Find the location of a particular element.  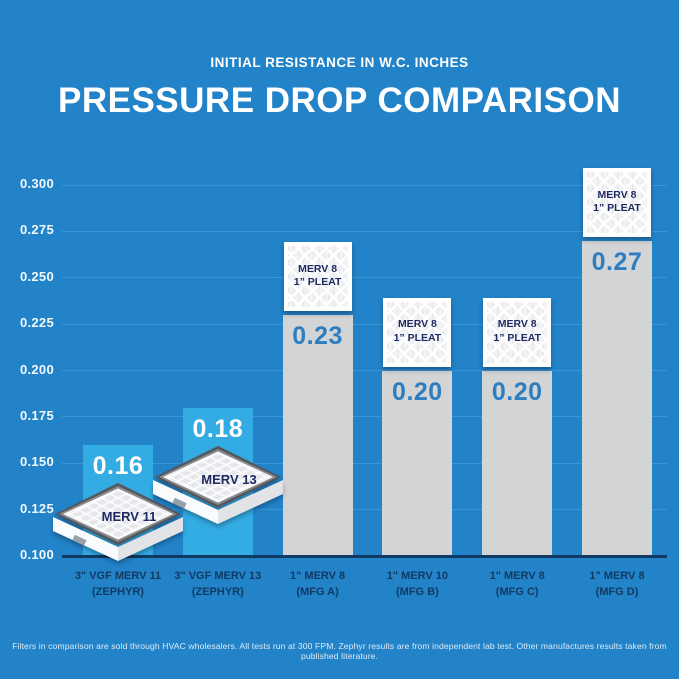

axis-baseline is located at coordinates (364, 556).